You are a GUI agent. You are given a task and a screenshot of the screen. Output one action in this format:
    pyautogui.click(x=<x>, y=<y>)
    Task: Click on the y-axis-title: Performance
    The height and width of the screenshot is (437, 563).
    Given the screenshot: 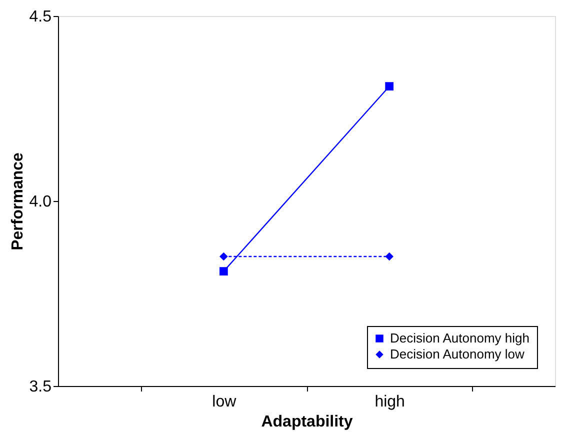 What is the action you would take?
    pyautogui.click(x=17, y=201)
    